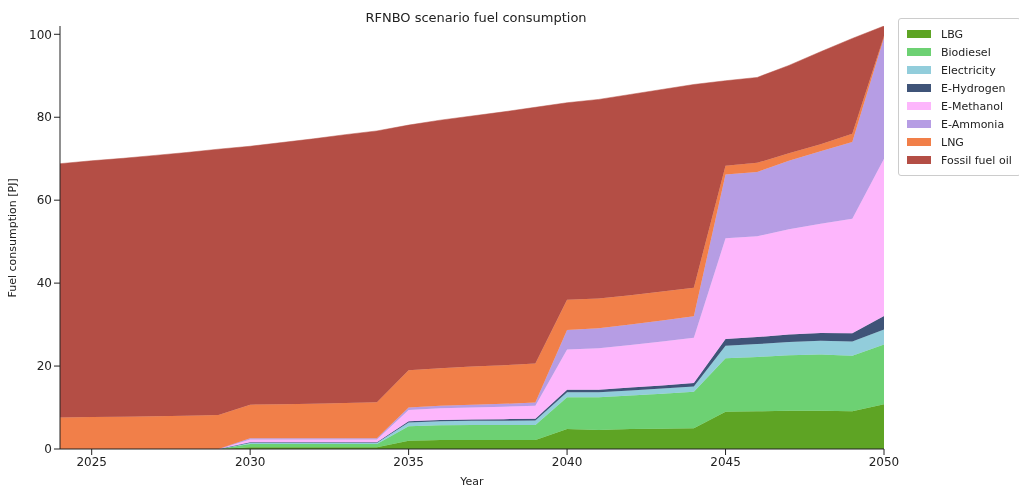 This screenshot has height=499, width=1019. I want to click on y-axis-title: Fuel consumption [PJ], so click(12, 238).